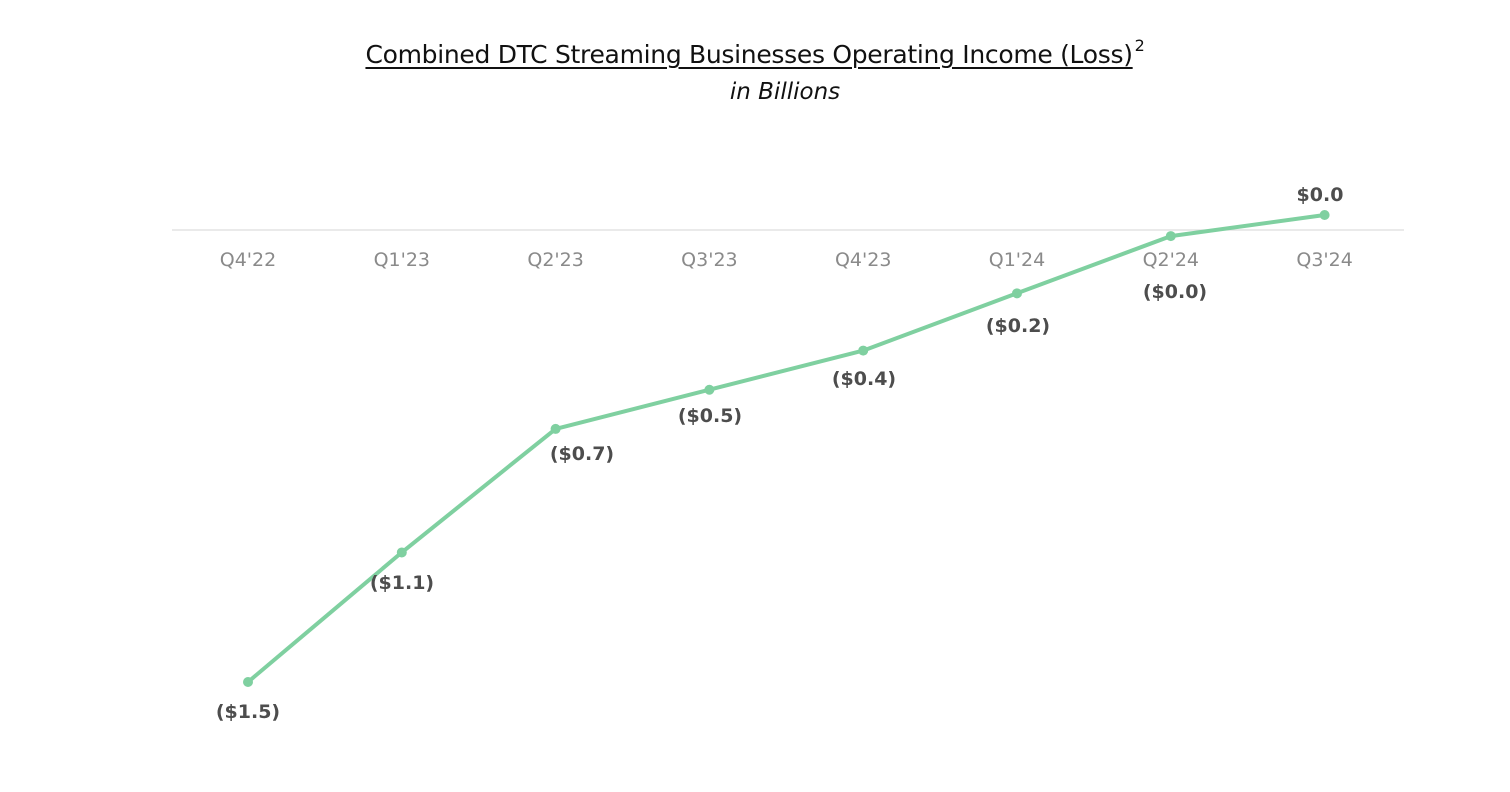 The width and height of the screenshot is (1510, 792). I want to click on data-label: ($1.5), so click(248, 712).